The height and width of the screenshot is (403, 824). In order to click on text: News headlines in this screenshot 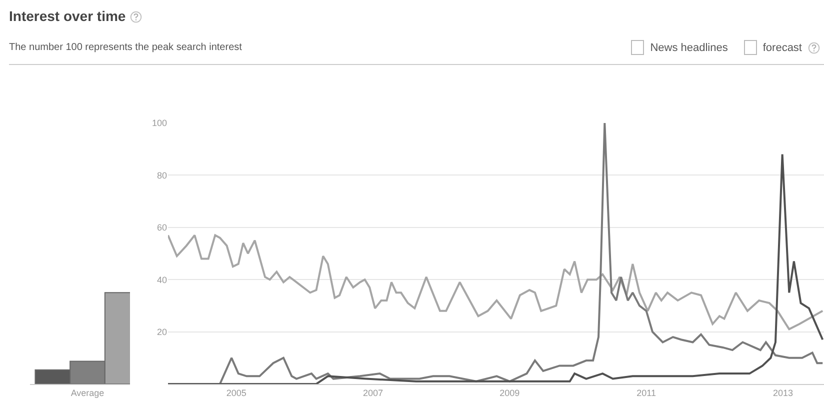, I will do `click(689, 48)`.